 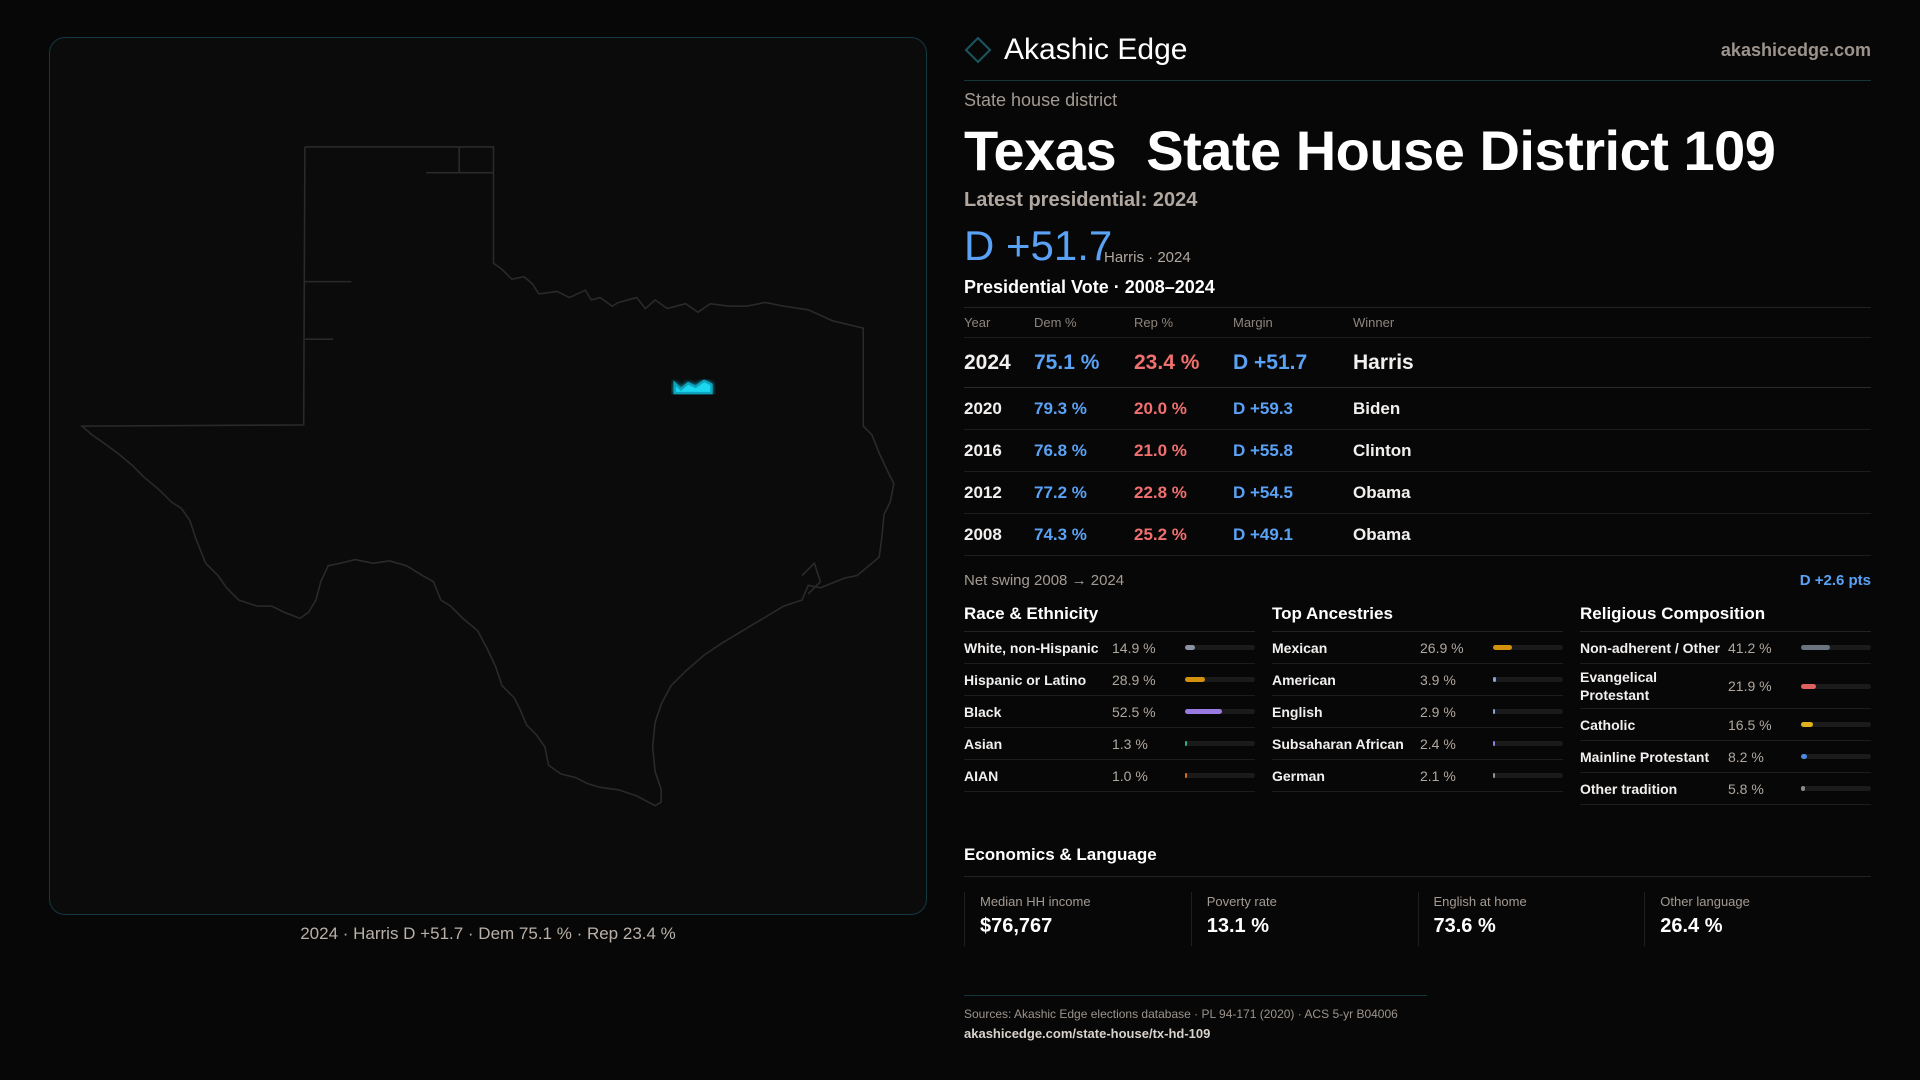 What do you see at coordinates (1096, 49) in the screenshot?
I see `brand-name: Akashic Edge` at bounding box center [1096, 49].